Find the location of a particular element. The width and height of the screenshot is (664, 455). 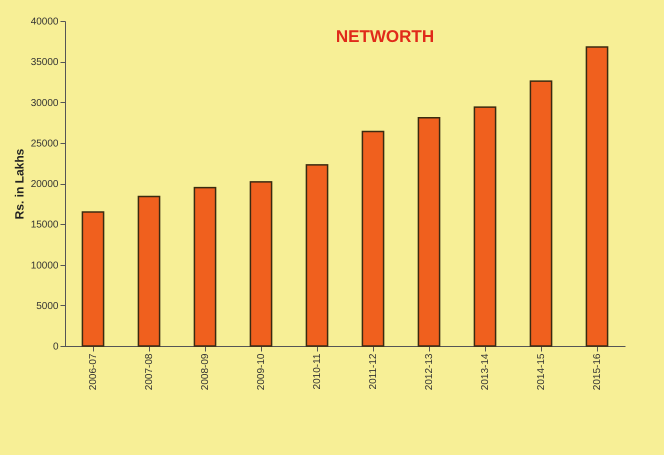

x-tick-label: 2012-13 is located at coordinates (429, 371).